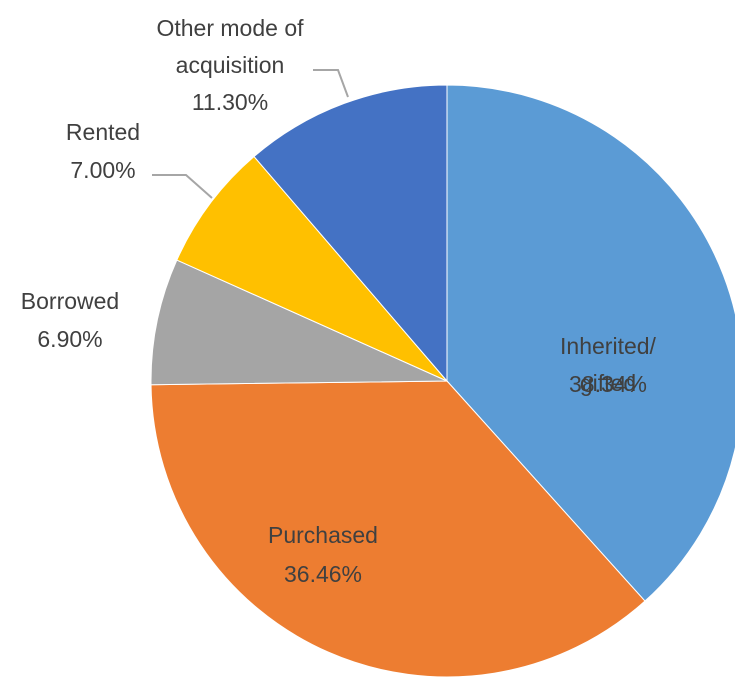 The width and height of the screenshot is (735, 678). I want to click on slice-label: Borrowed, so click(70, 301).